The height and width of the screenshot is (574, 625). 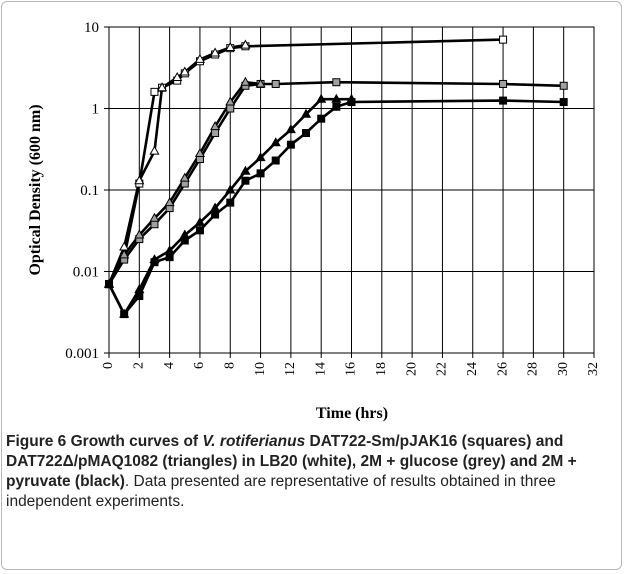 I want to click on x-tick-label: 6, so click(x=199, y=365).